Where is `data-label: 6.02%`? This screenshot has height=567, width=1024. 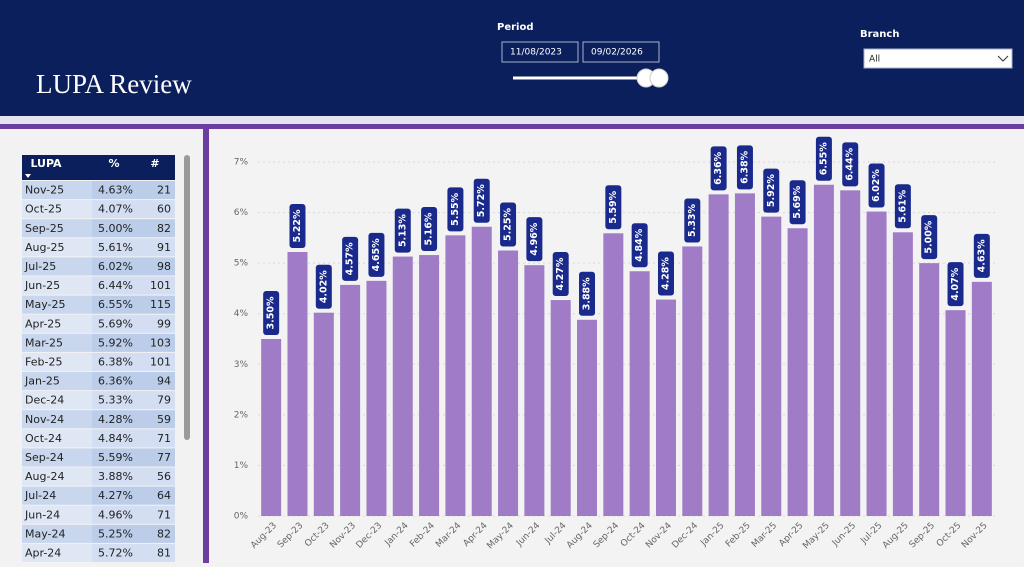 data-label: 6.02% is located at coordinates (876, 185).